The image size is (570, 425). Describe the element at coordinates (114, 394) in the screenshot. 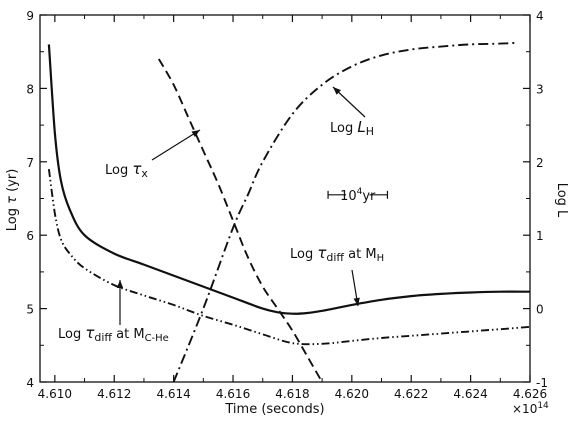

I see `x-tick-label: 4.612` at that location.